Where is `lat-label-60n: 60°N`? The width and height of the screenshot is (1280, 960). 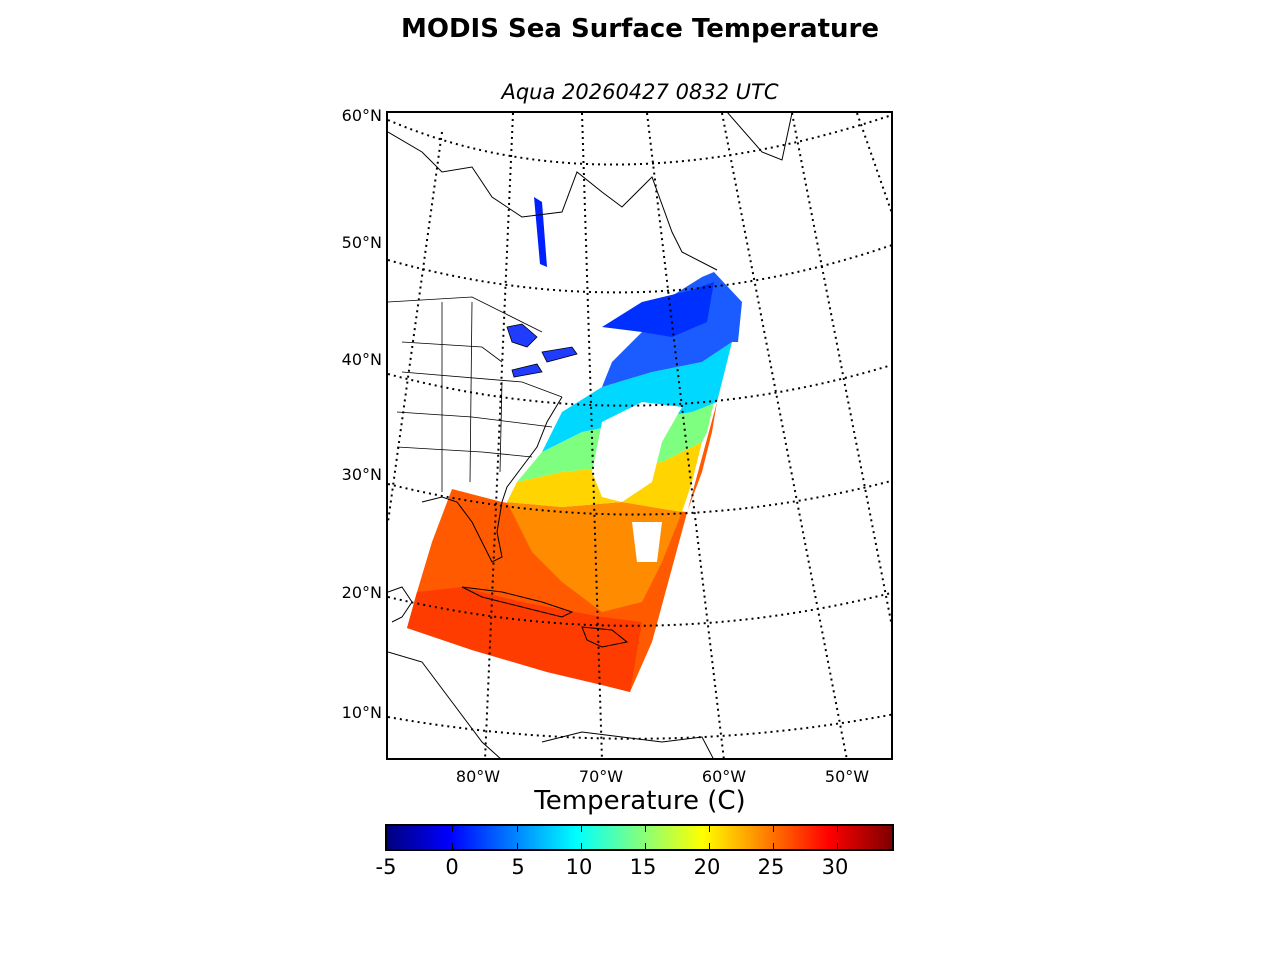 lat-label-60n: 60°N is located at coordinates (361, 115).